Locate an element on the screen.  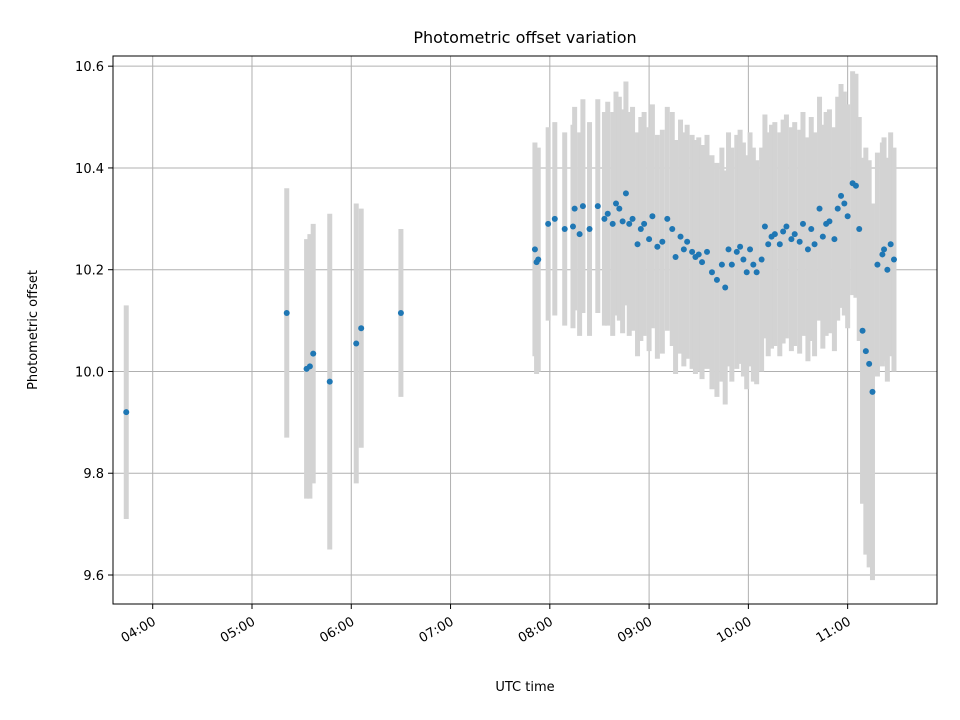
y-tick-label: 10.4 is located at coordinates (89, 169).